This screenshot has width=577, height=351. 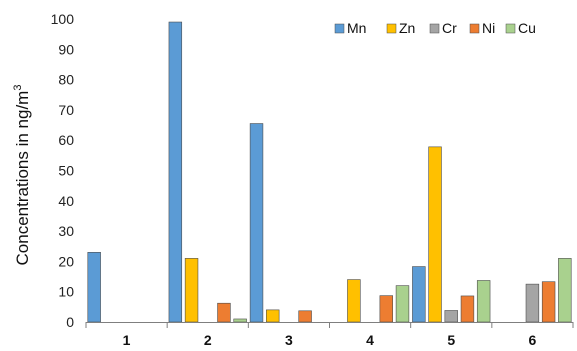 I want to click on y-tick-label: 40, so click(x=66, y=201).